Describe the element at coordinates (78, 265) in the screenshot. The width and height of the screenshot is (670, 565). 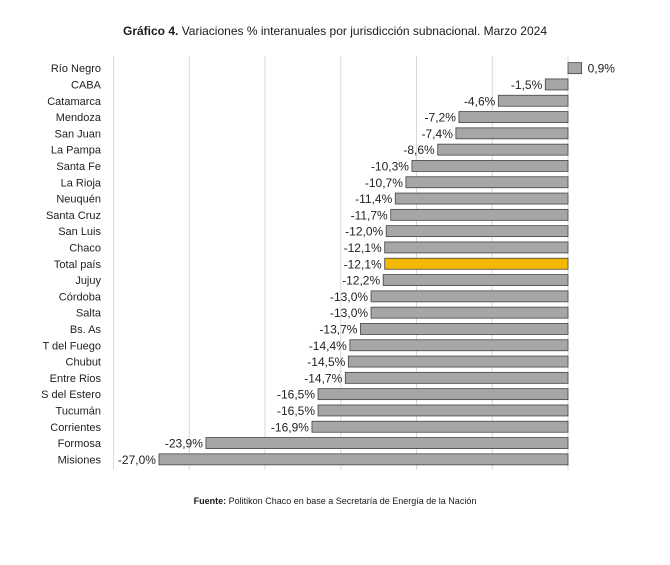
I see `category-label: Total país` at that location.